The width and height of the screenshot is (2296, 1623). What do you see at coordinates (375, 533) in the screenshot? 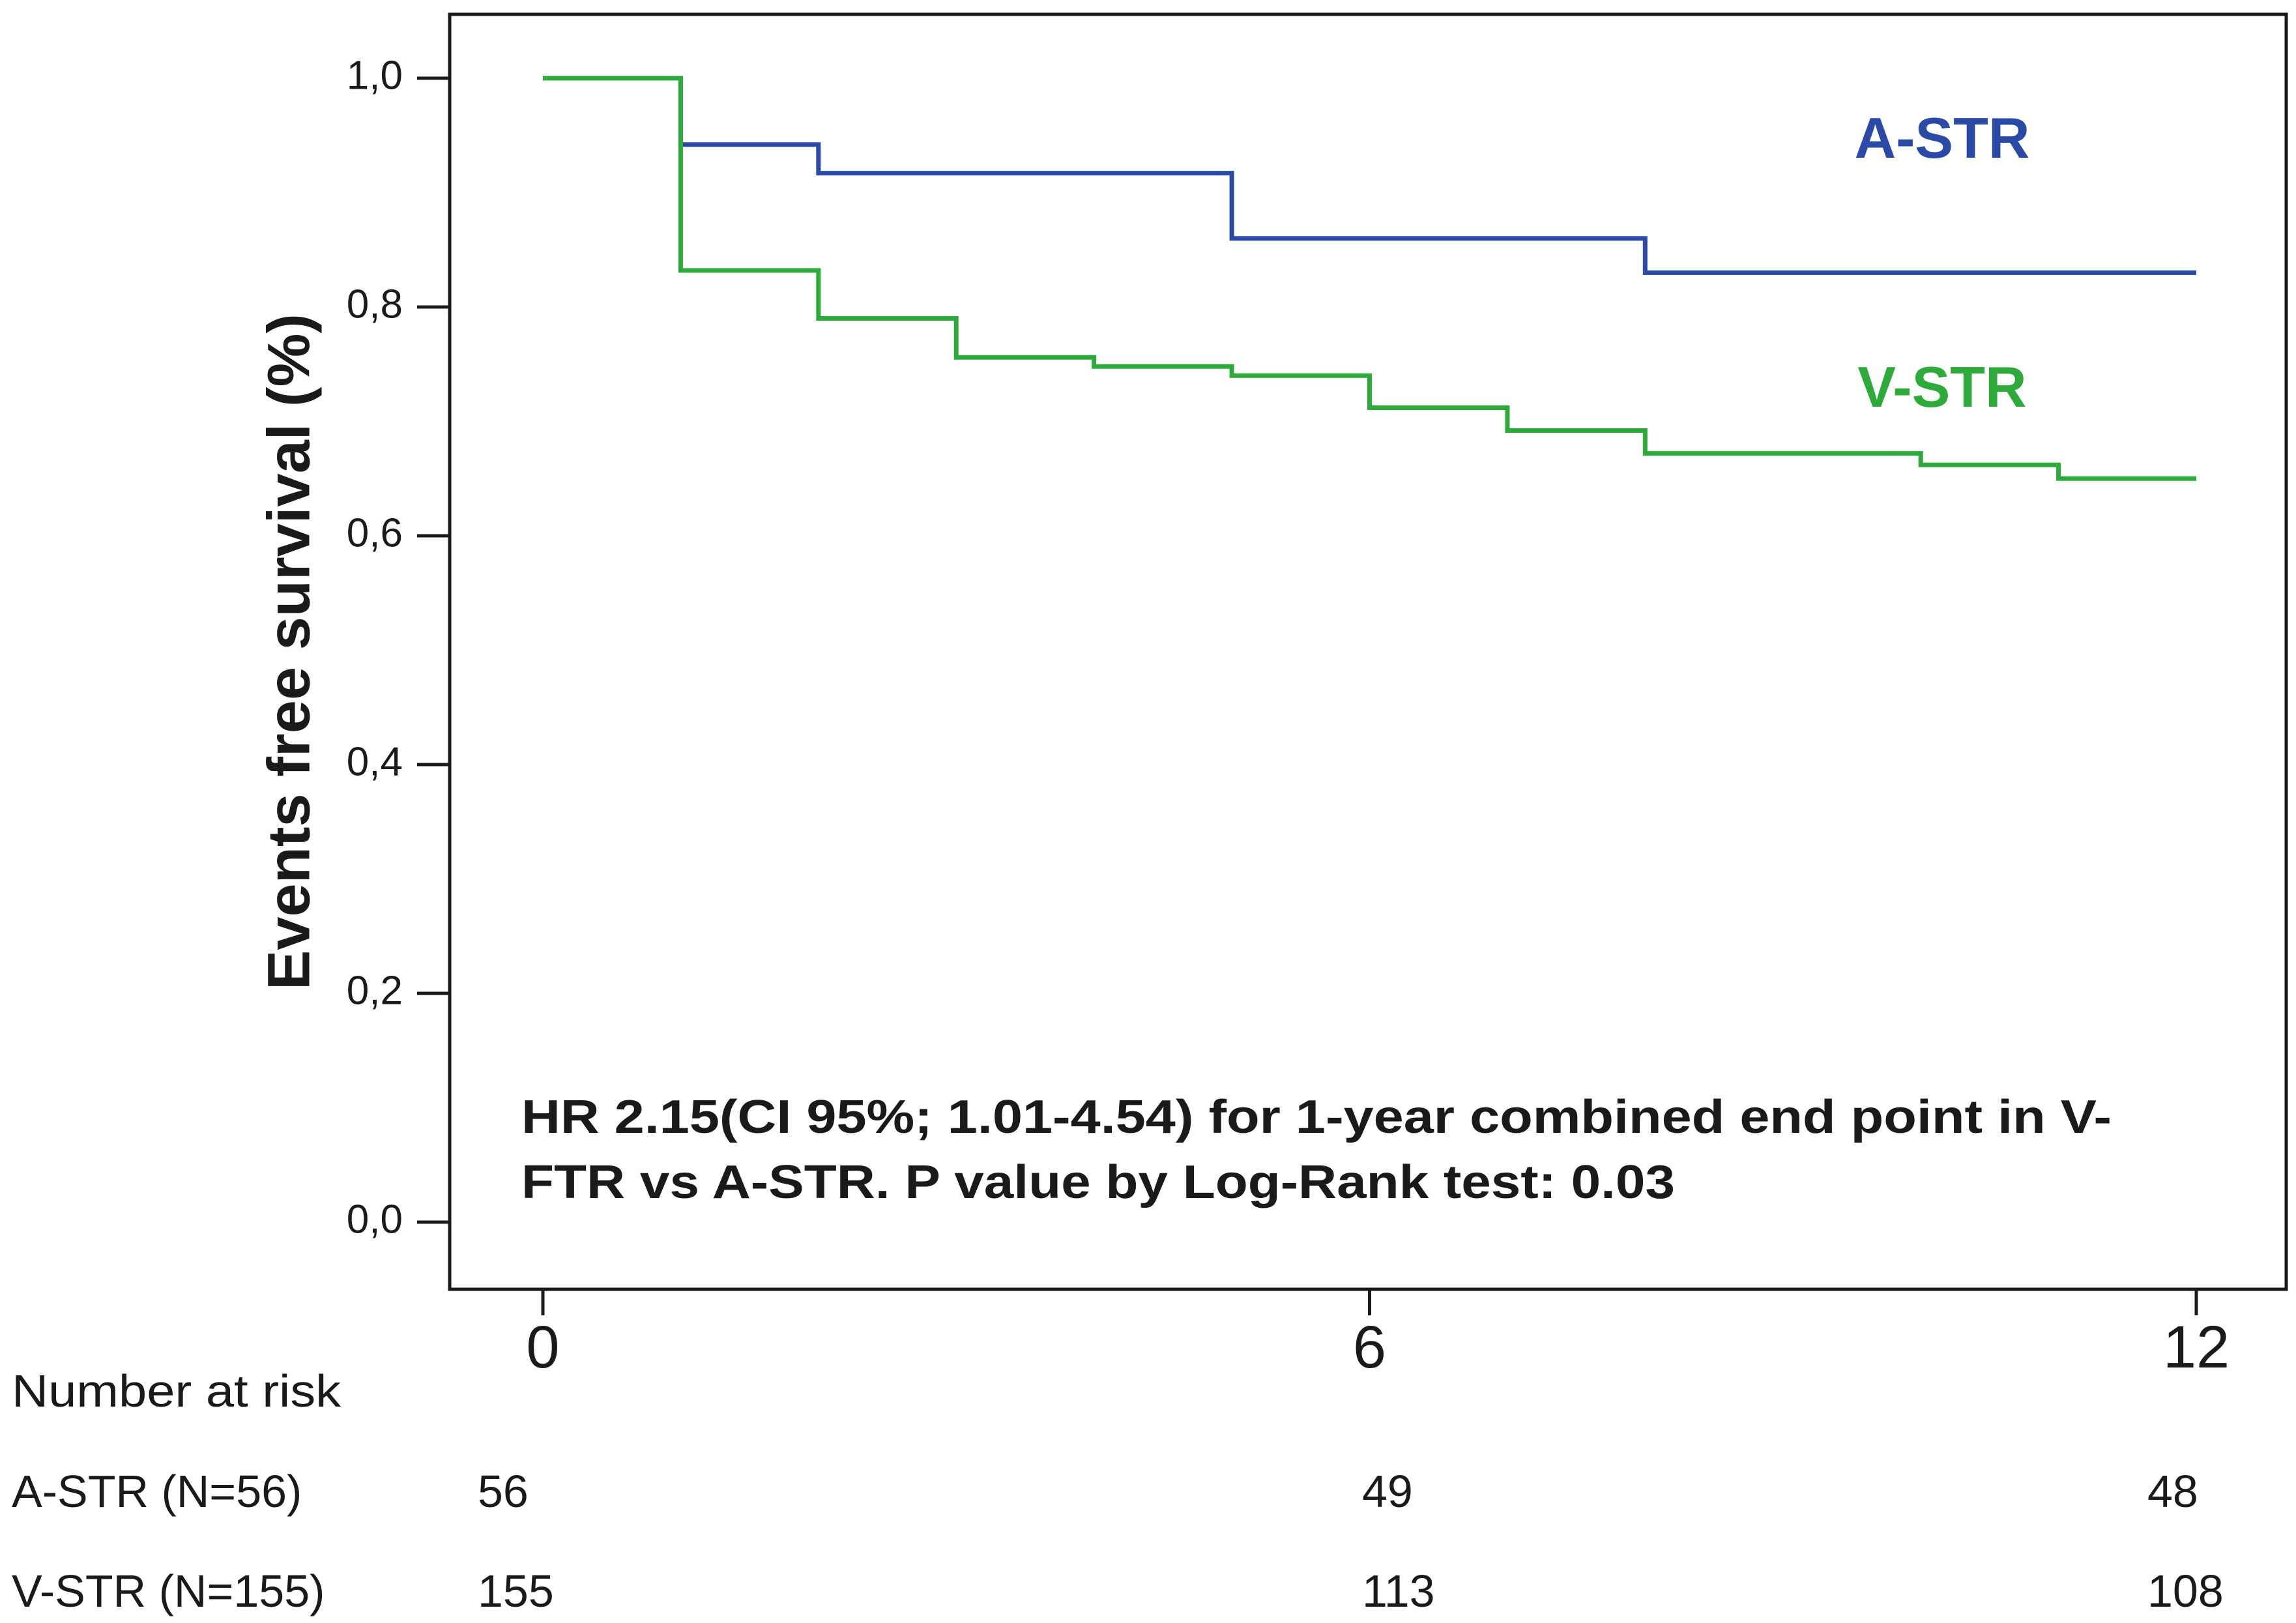
I see `y-tick-label: 0,6` at bounding box center [375, 533].